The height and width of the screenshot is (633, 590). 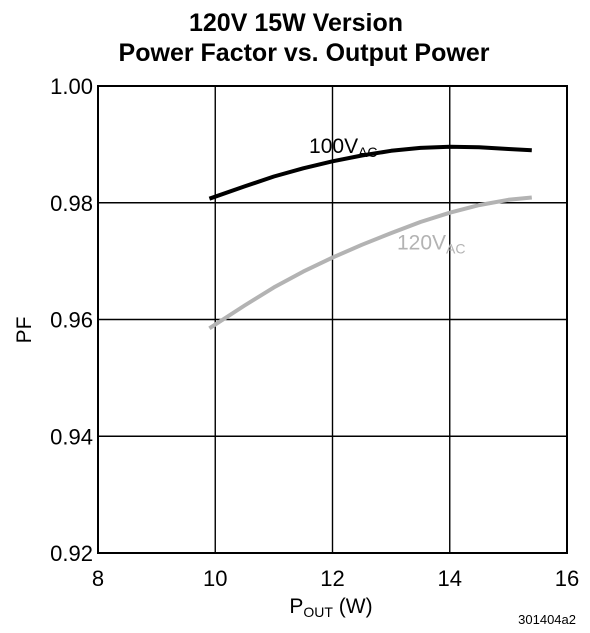 I want to click on x-axis-label: POUT (W), so click(x=330, y=607).